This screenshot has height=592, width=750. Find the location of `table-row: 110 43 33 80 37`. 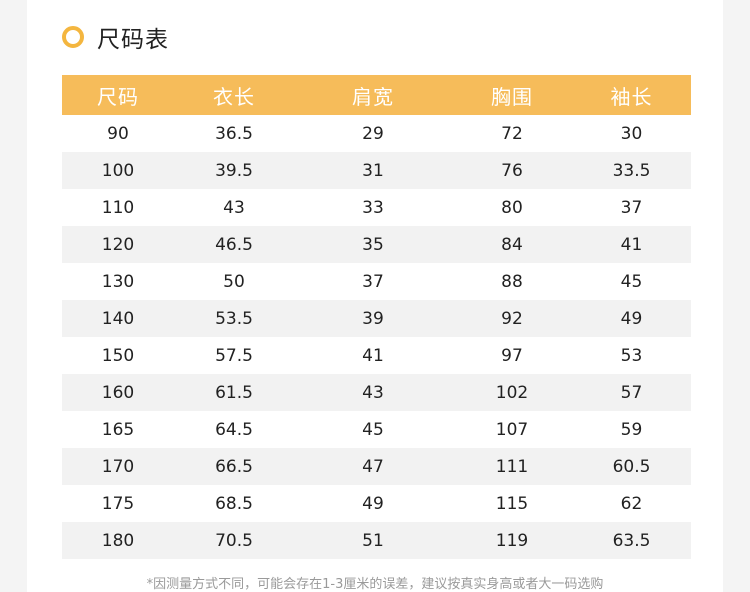

table-row: 110 43 33 80 37 is located at coordinates (376, 207).